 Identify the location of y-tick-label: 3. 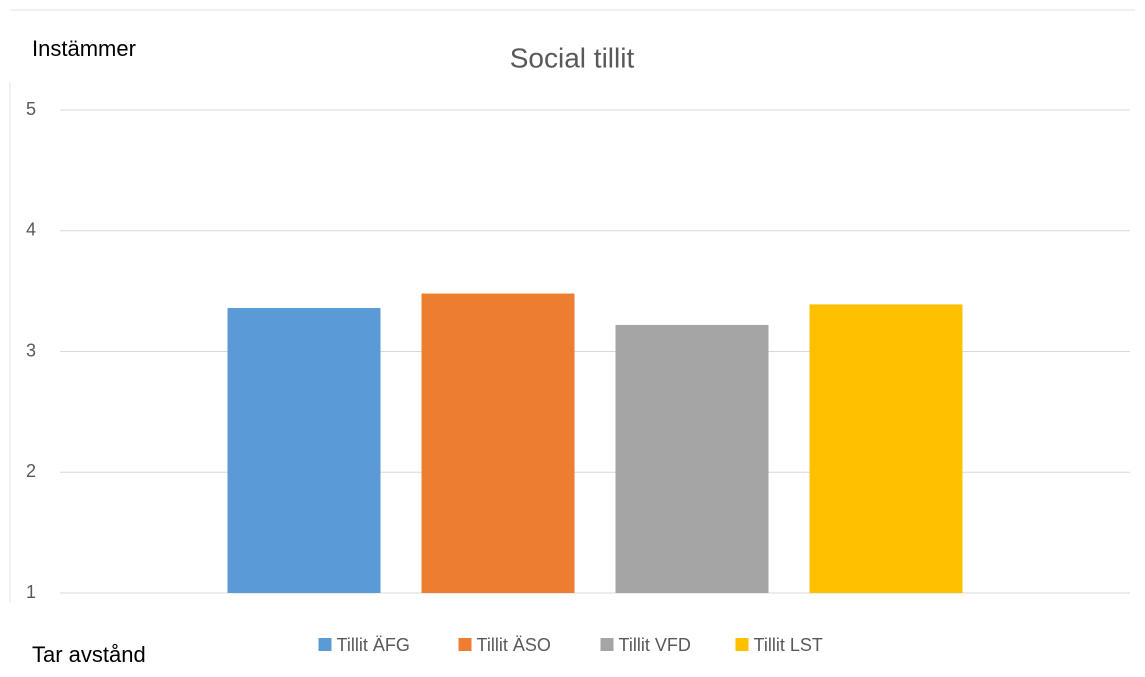
(31, 350).